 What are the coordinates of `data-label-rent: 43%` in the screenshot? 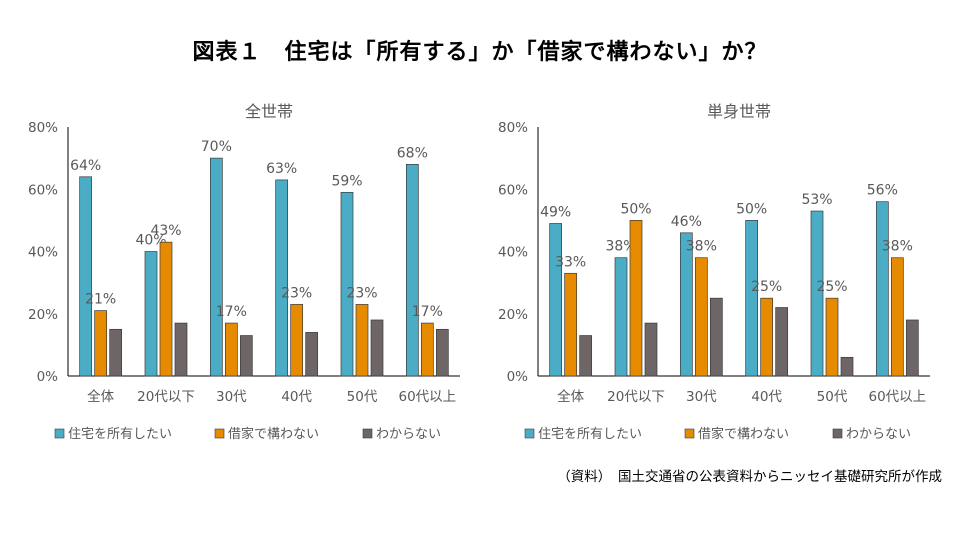 It's located at (165, 231).